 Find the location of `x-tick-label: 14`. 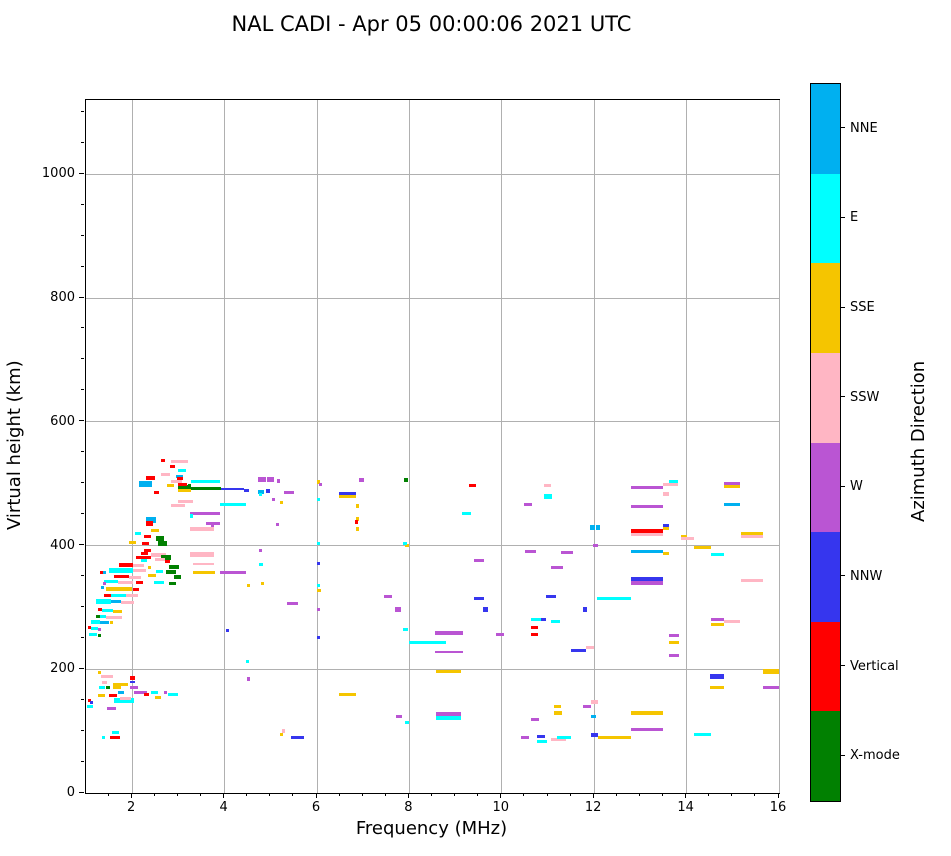

x-tick-label: 14 is located at coordinates (685, 807).